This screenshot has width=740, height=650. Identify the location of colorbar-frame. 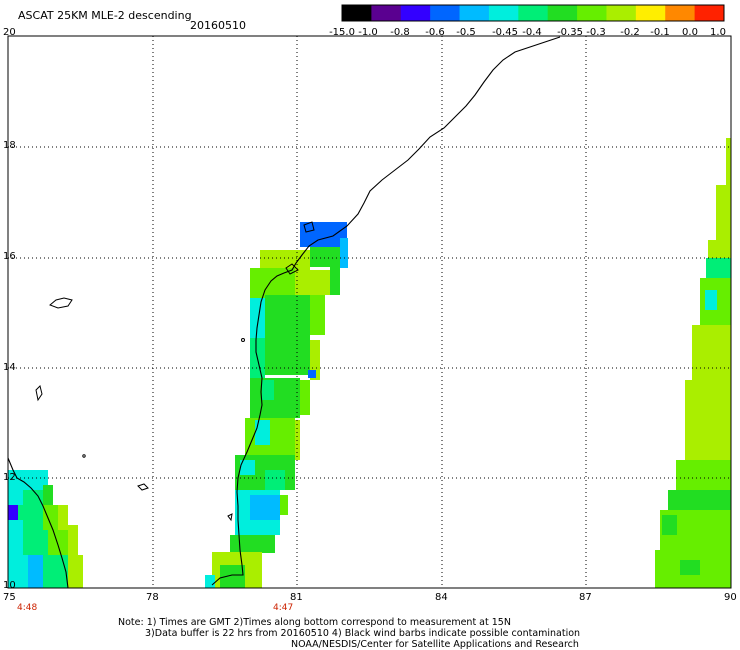
(533, 13).